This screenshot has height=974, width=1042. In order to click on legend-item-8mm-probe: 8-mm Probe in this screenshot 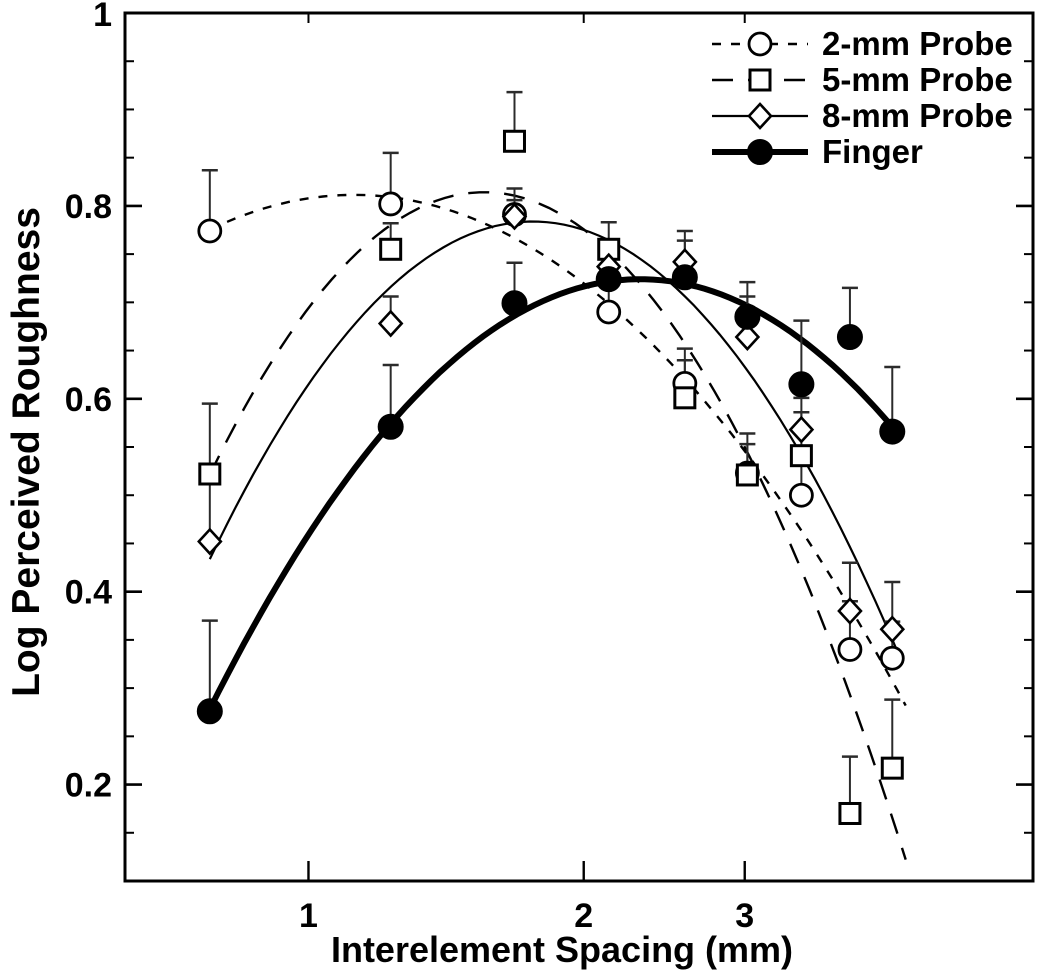, I will do `click(862, 115)`.